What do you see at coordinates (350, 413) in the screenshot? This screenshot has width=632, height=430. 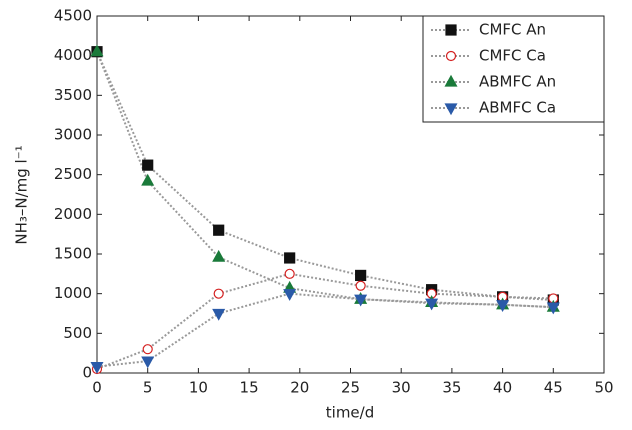 I see `x-axis-label: time/d` at bounding box center [350, 413].